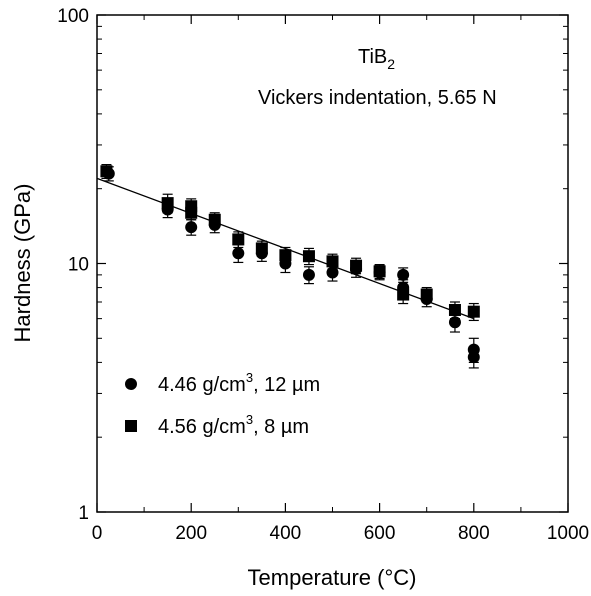 Image resolution: width=591 pixels, height=596 pixels. Describe the element at coordinates (568, 533) in the screenshot. I see `x-tick-label: 1000` at that location.